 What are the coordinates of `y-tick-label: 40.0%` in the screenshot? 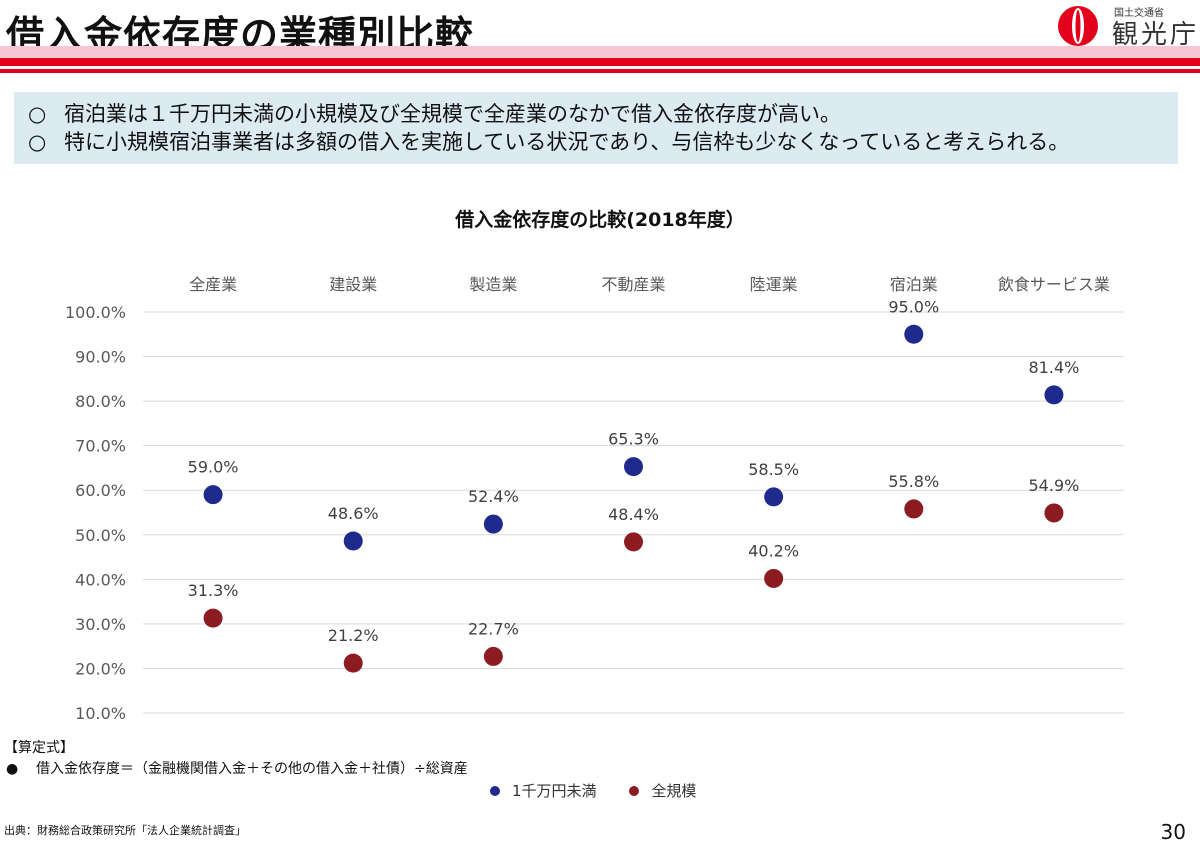 It's located at (100, 579).